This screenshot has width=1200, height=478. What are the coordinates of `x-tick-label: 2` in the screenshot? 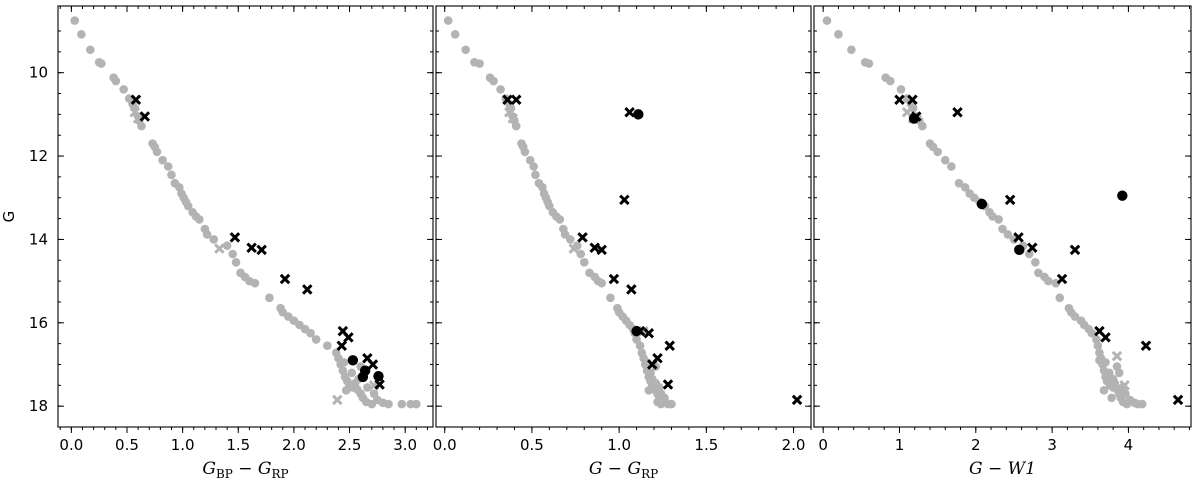 It's located at (976, 445).